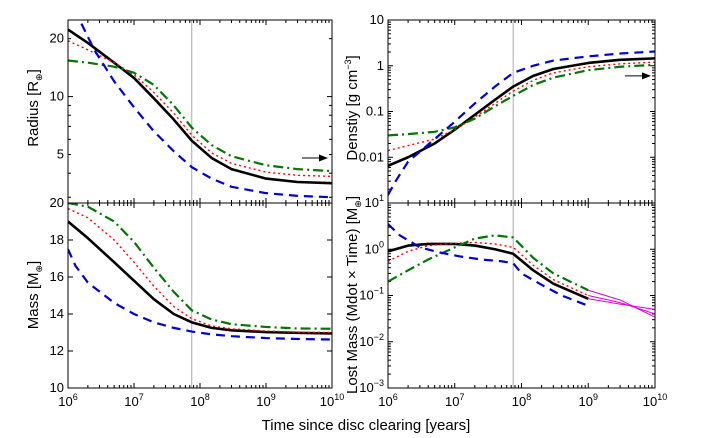 This screenshot has height=438, width=706. I want to click on radius-y-tick-label: 5, so click(60, 154).